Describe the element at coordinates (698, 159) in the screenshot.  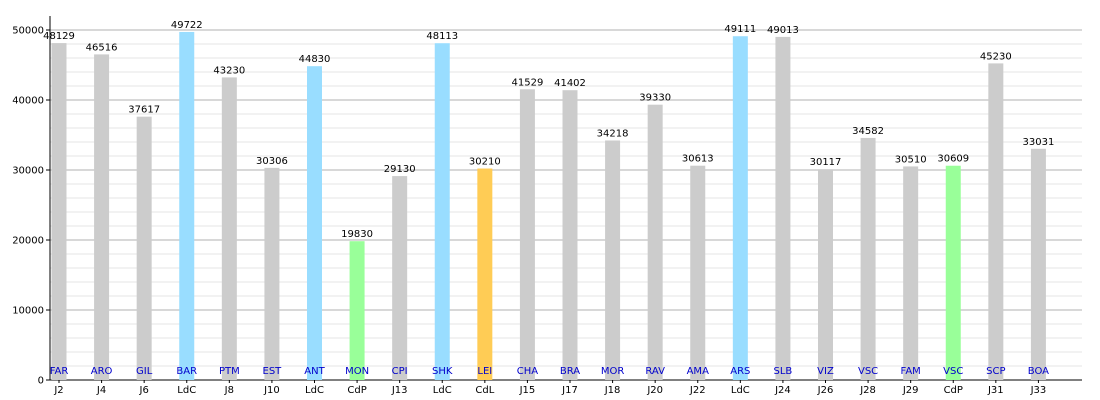
I see `bar-value-label: 30613` at that location.